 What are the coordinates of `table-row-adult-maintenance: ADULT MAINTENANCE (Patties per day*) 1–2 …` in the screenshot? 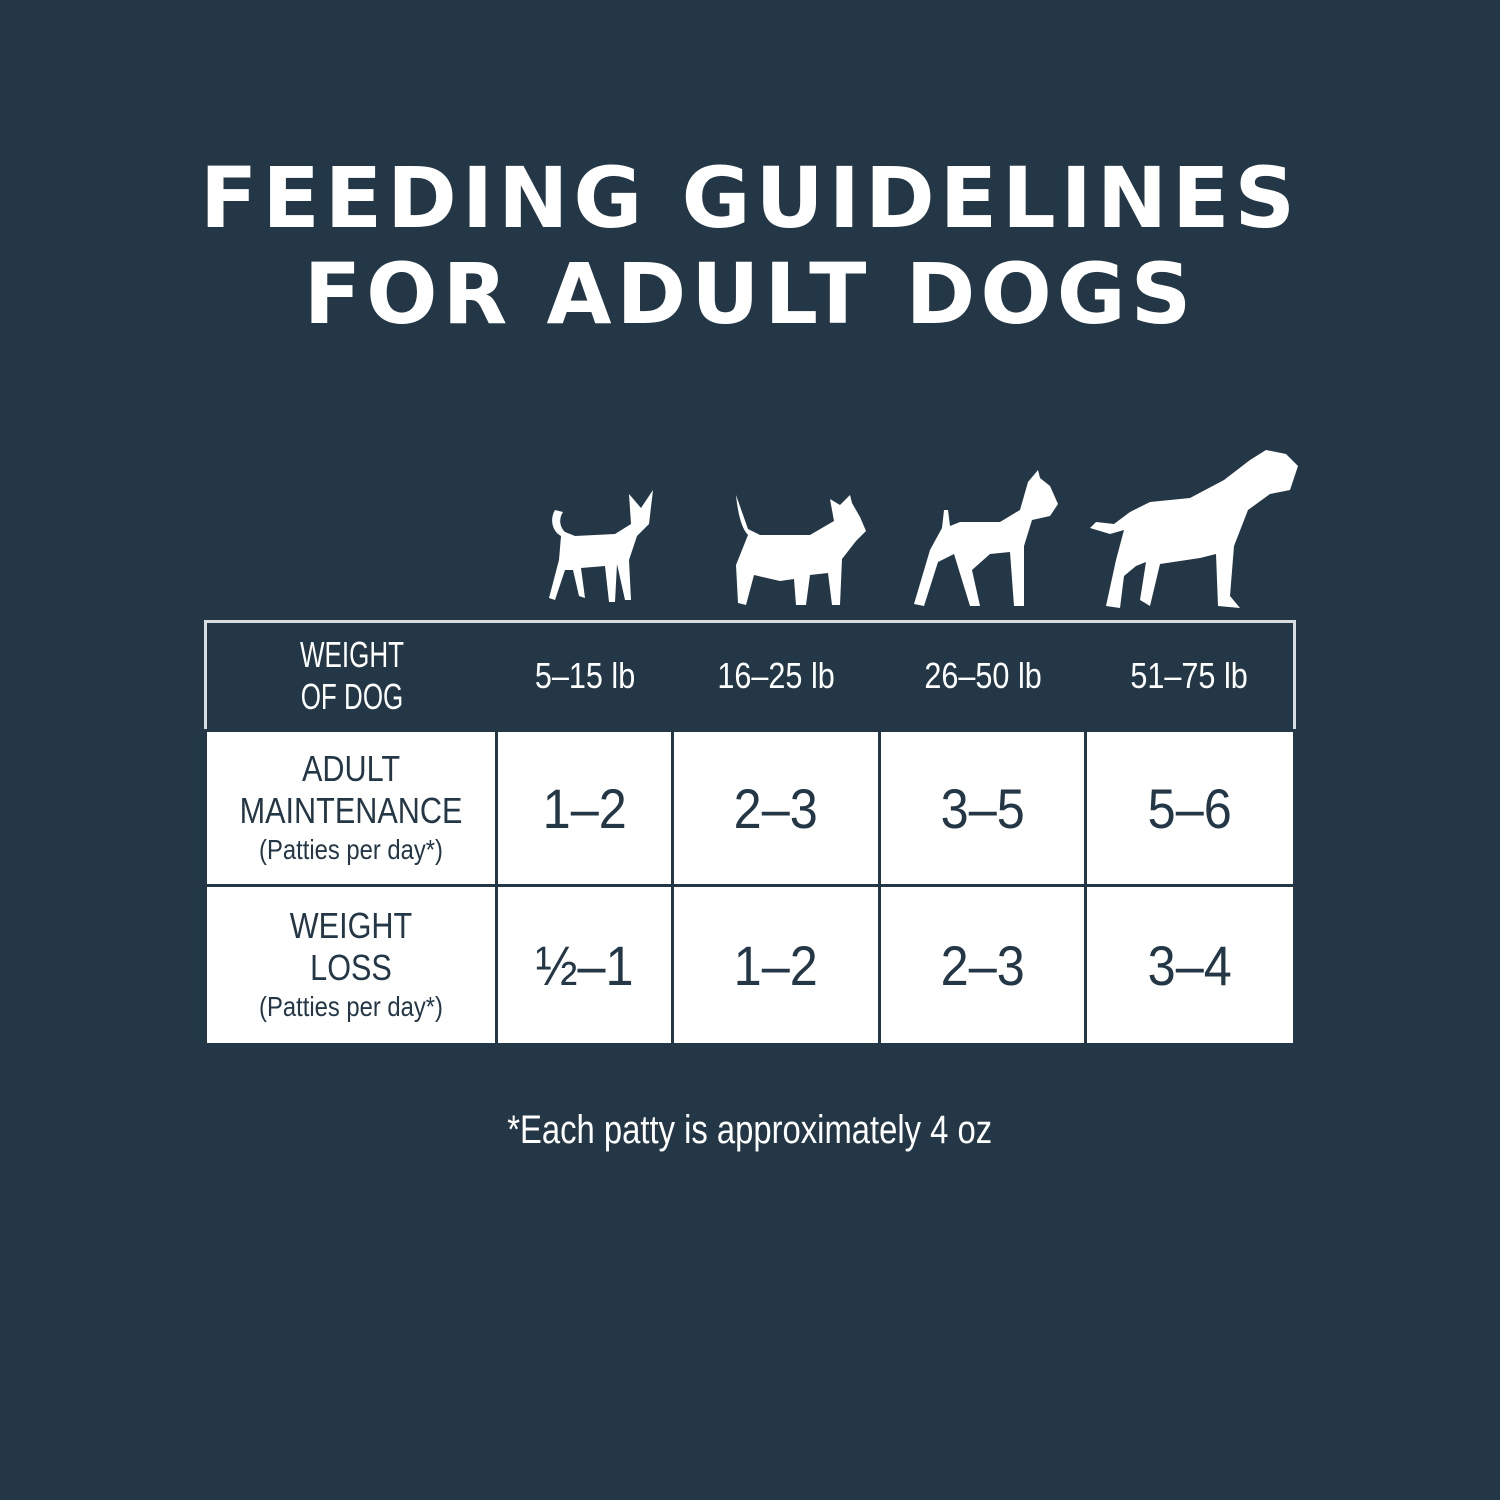 It's located at (750, 808).